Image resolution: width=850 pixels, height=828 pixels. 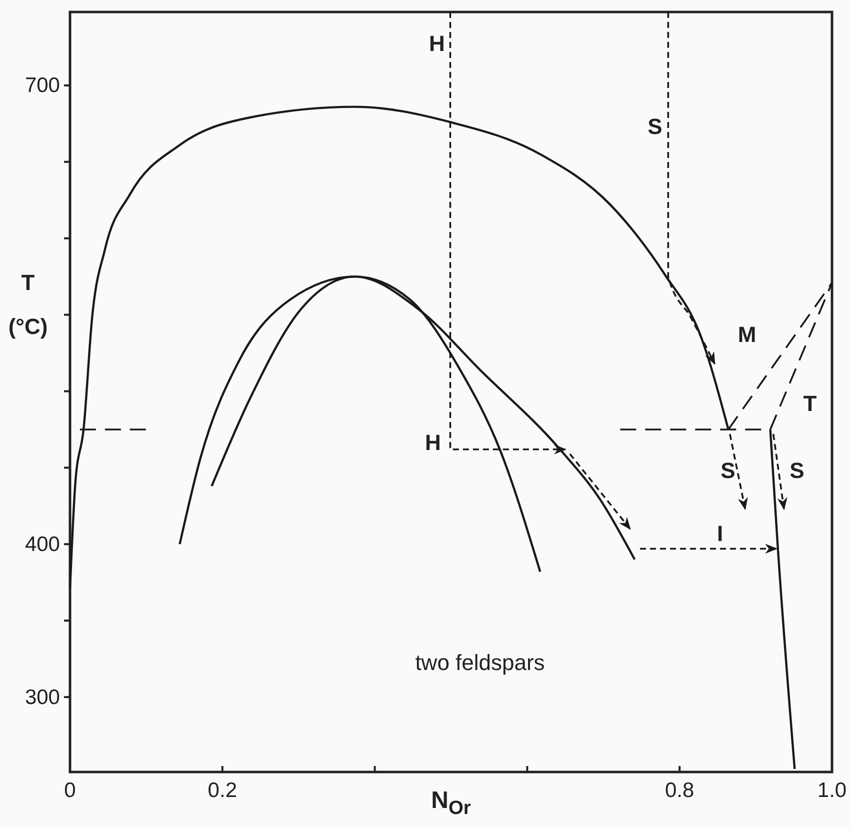 What do you see at coordinates (747, 334) in the screenshot?
I see `annotation: M` at bounding box center [747, 334].